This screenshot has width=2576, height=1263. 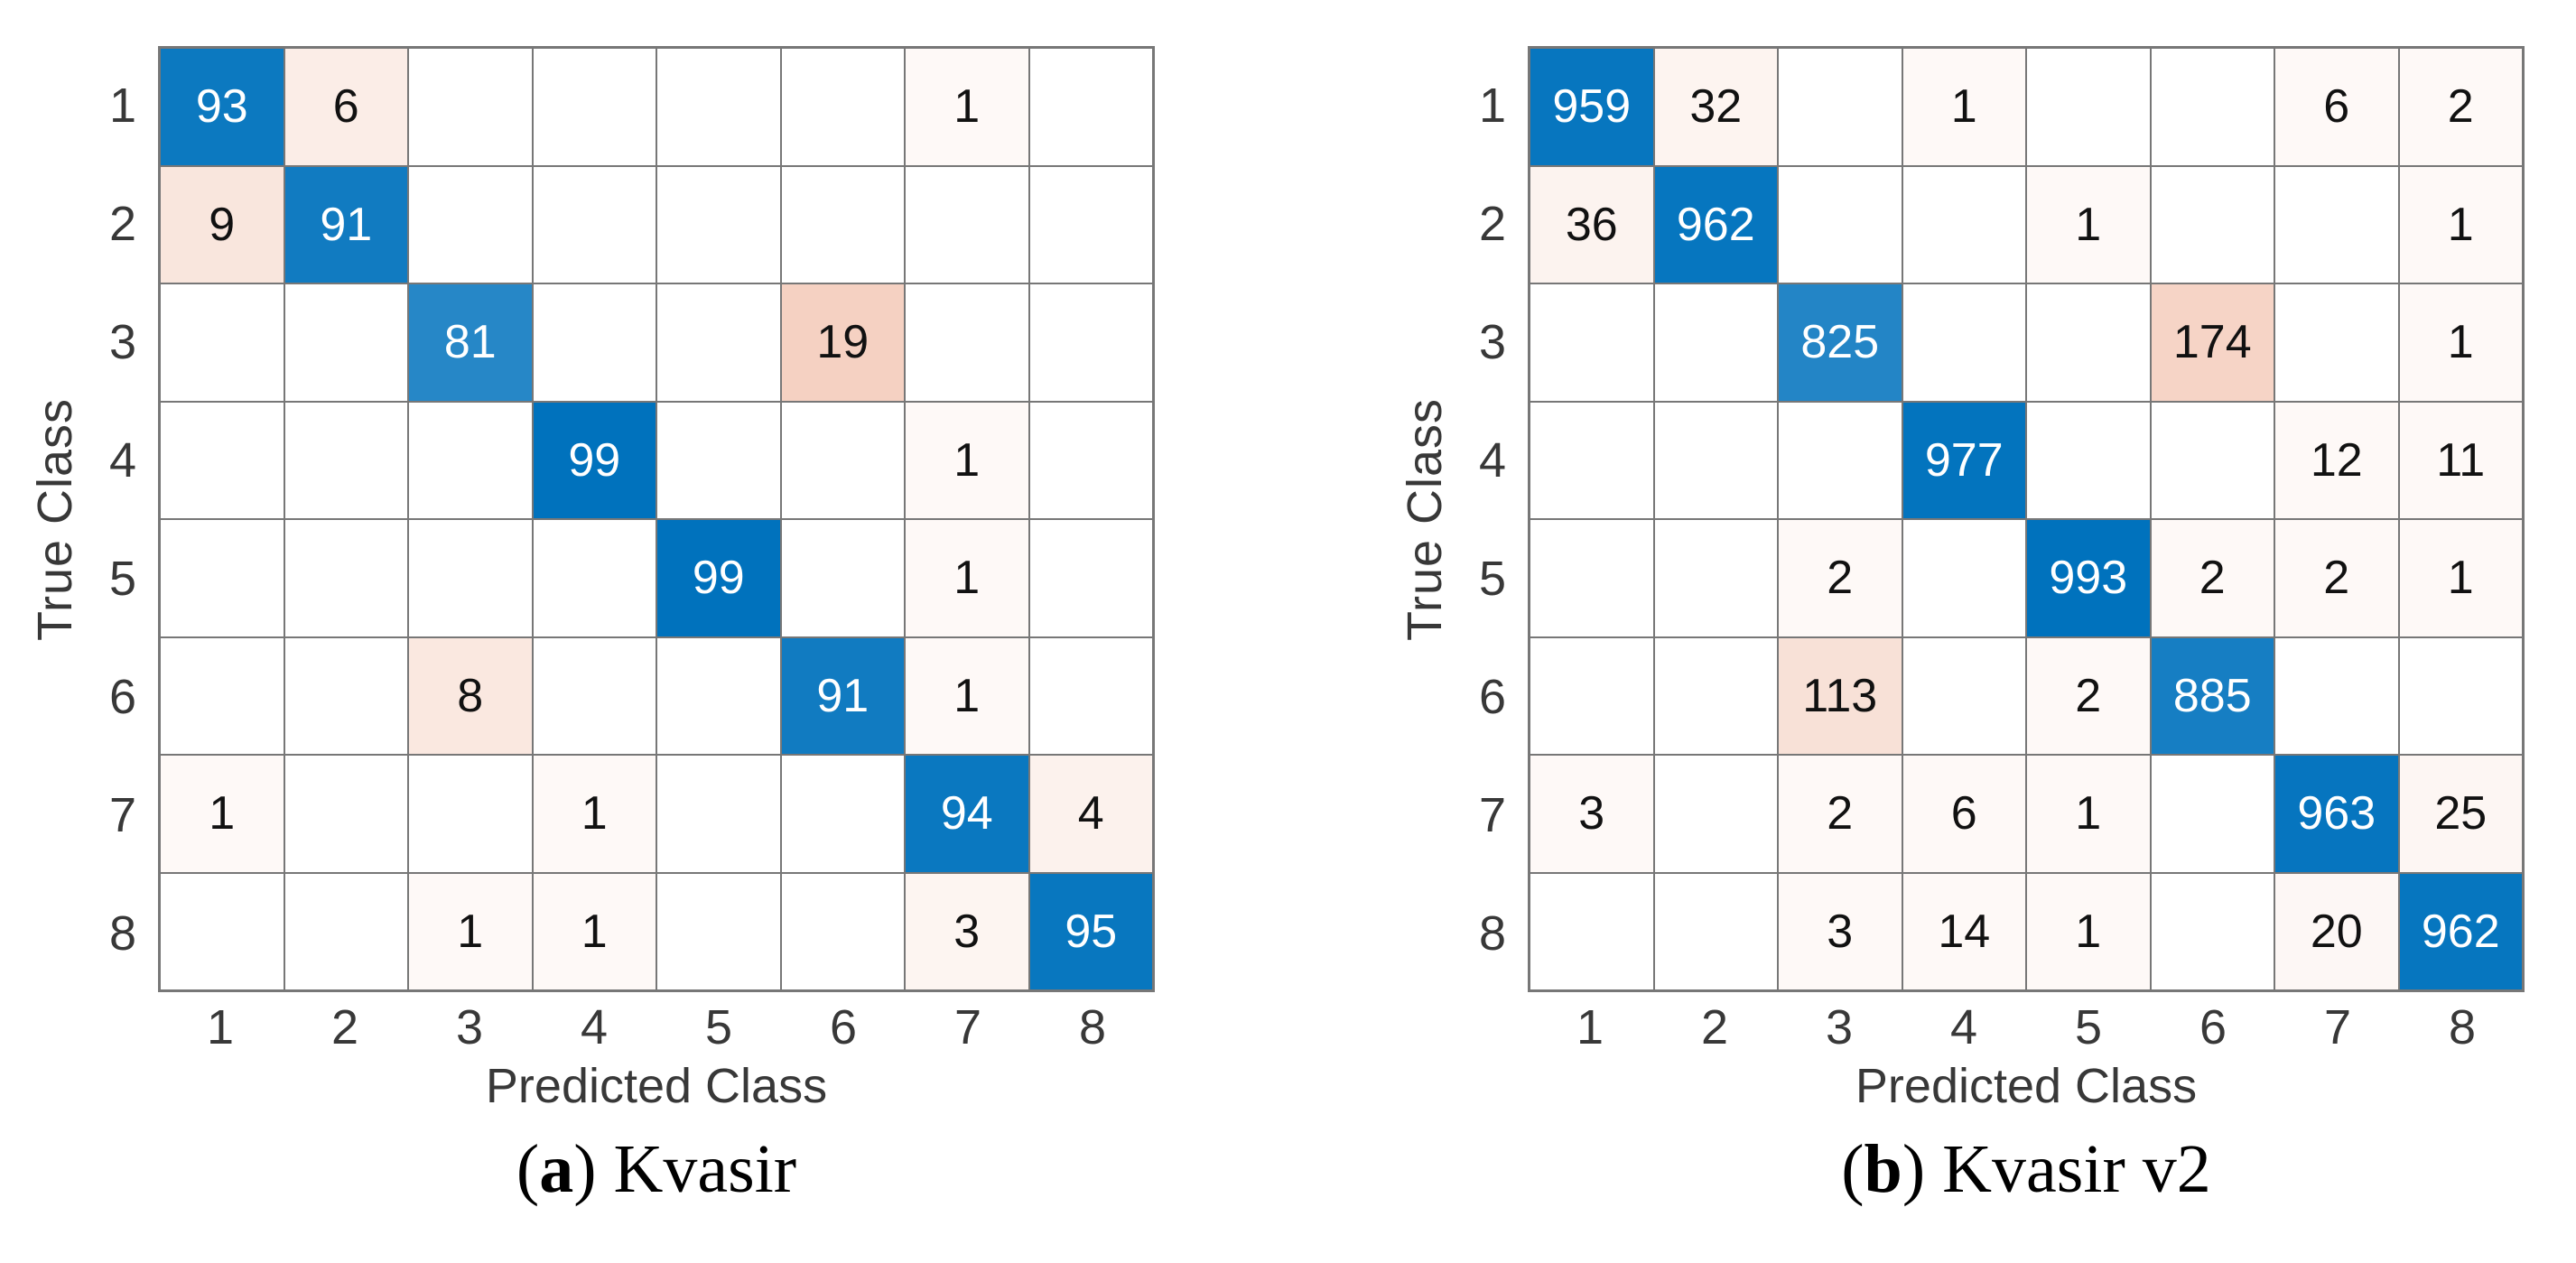 What do you see at coordinates (2213, 1027) in the screenshot?
I see `x-tick-label: 6` at bounding box center [2213, 1027].